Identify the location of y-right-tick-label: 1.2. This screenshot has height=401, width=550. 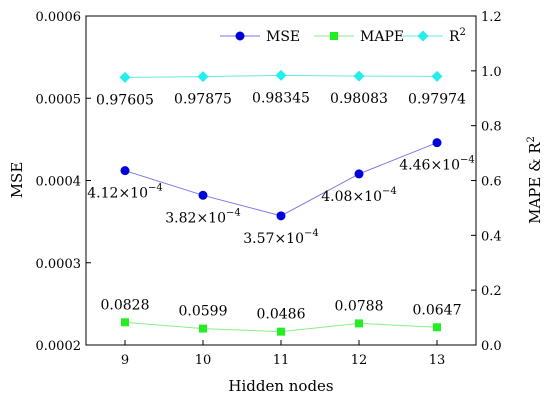
(491, 17).